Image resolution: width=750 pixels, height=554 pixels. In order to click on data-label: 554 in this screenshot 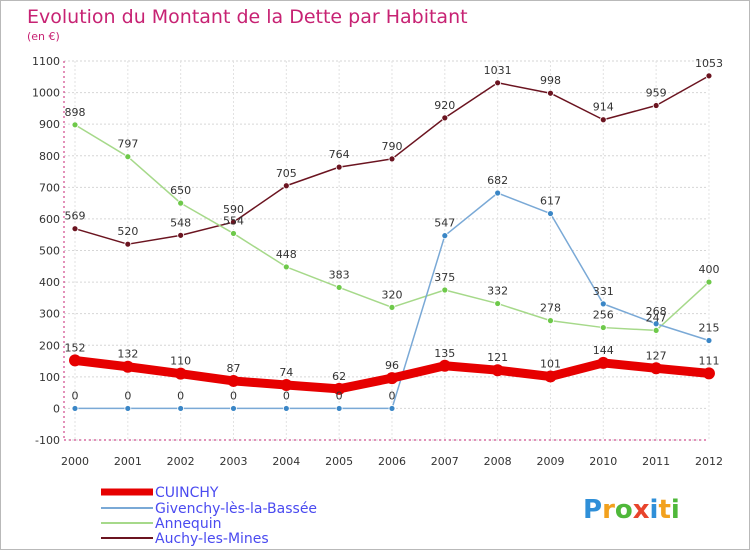, I will do `click(233, 220)`.